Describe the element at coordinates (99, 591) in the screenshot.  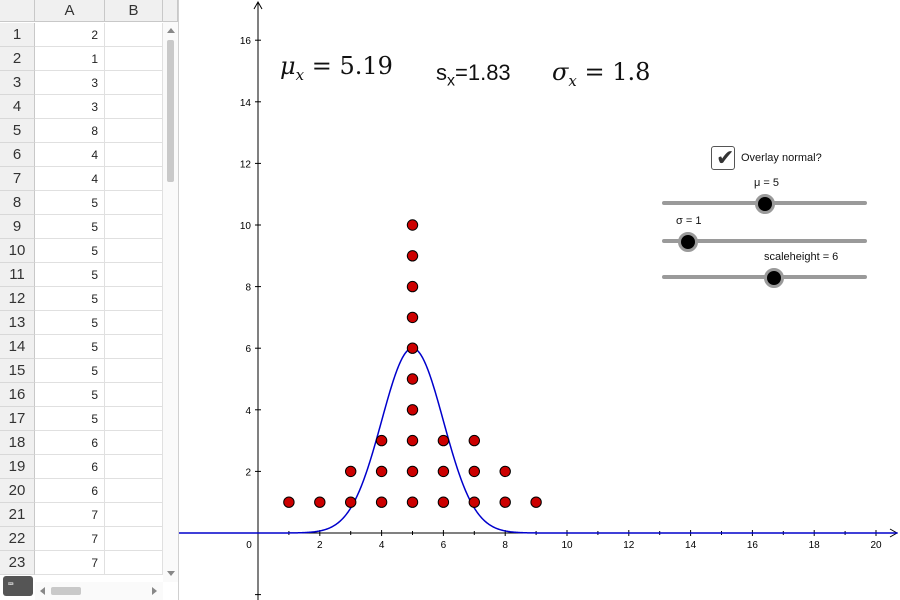
I see `horizontal-scrollbar` at that location.